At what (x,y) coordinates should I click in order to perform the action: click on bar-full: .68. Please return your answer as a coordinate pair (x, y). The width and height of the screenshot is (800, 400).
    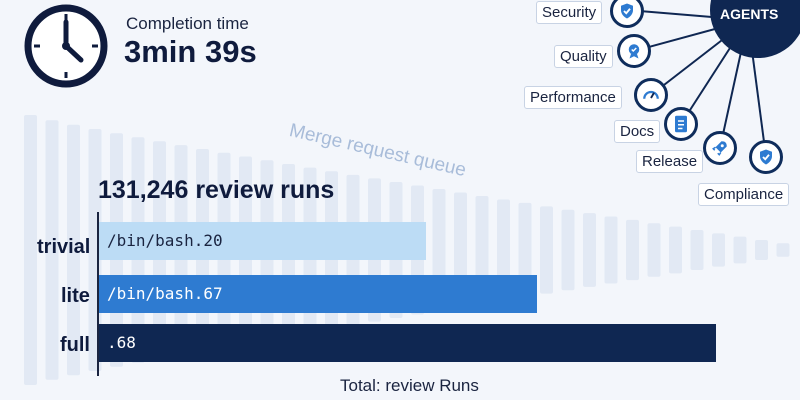
    Looking at the image, I should click on (407, 343).